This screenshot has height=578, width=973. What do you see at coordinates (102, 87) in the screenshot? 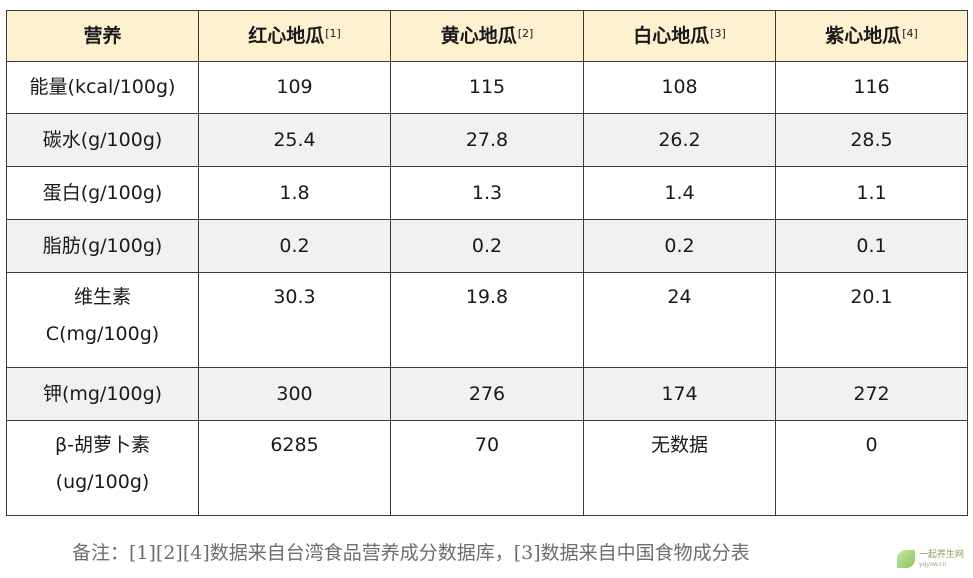
I see `row-label-energy: 能量(kcal/100g)` at bounding box center [102, 87].